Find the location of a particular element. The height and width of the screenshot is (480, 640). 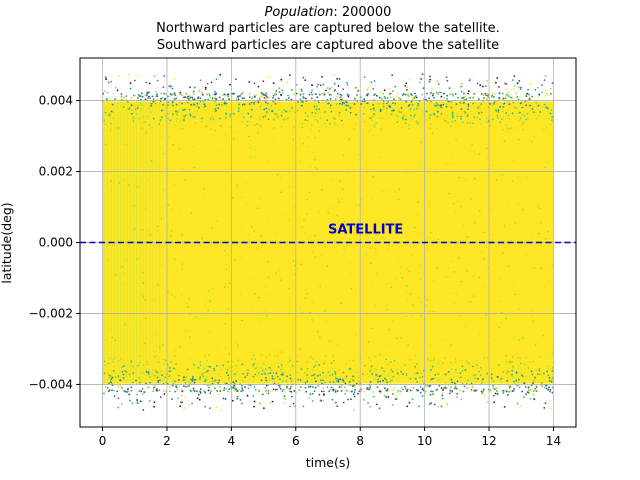

title-prefix: Population is located at coordinates (299, 12).